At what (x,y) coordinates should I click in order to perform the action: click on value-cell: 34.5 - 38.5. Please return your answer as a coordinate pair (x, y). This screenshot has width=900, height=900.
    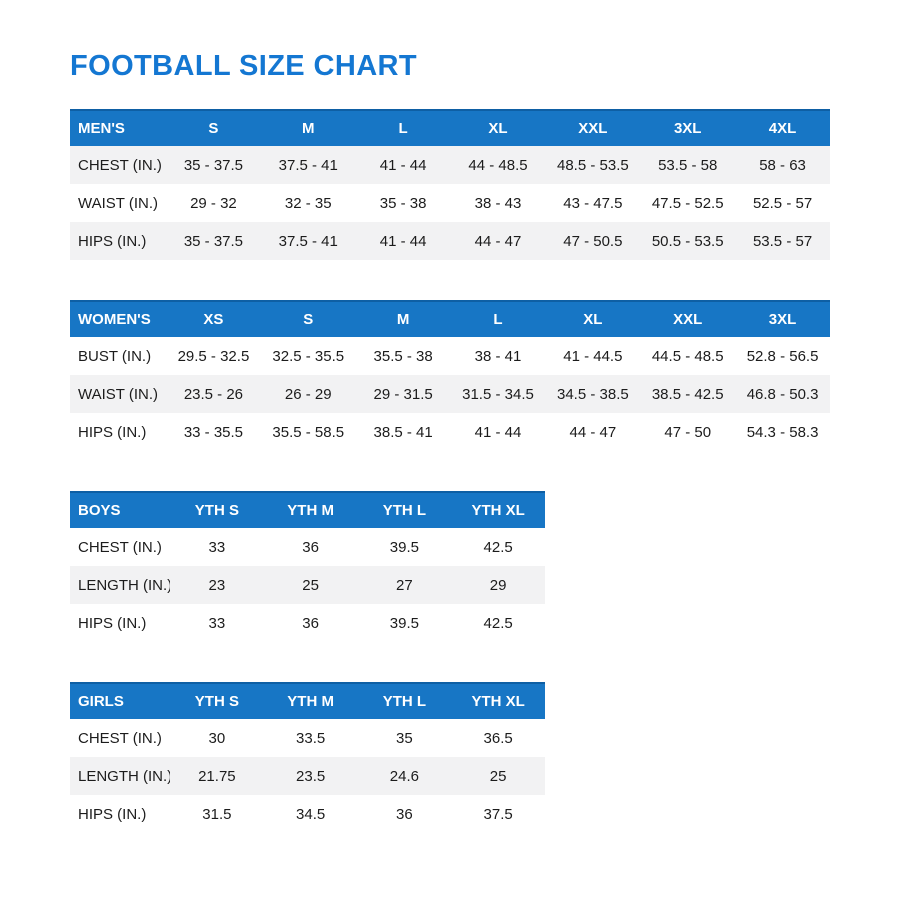
    Looking at the image, I should click on (592, 394).